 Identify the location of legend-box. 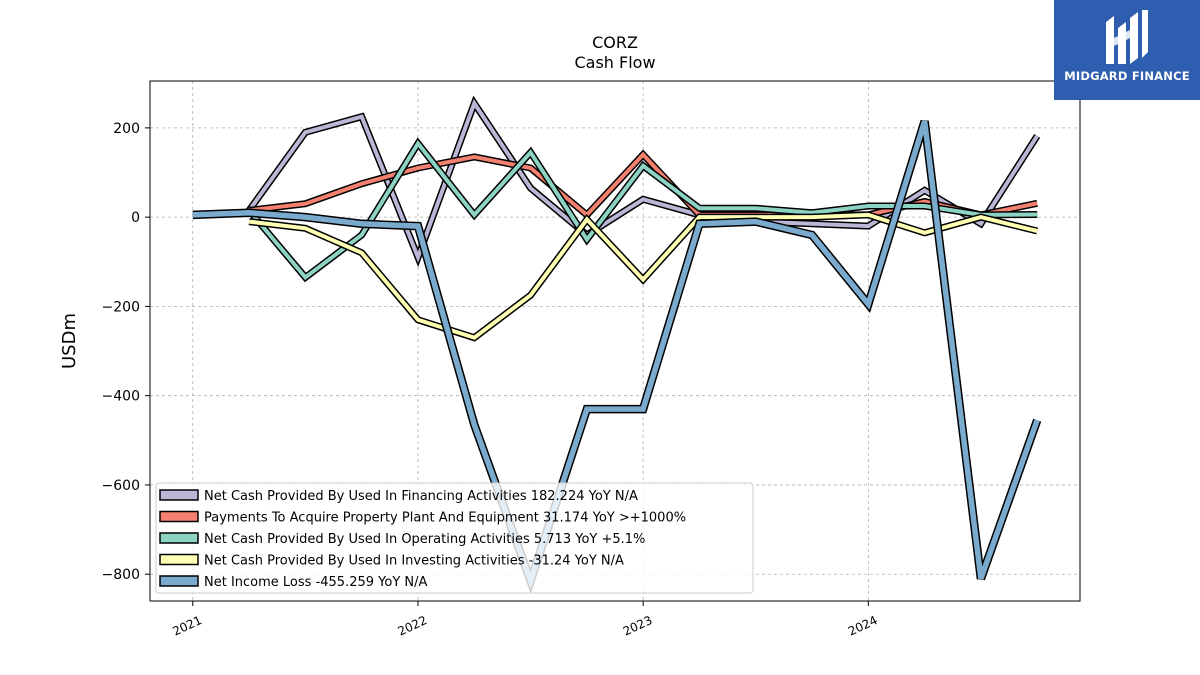
(454, 538).